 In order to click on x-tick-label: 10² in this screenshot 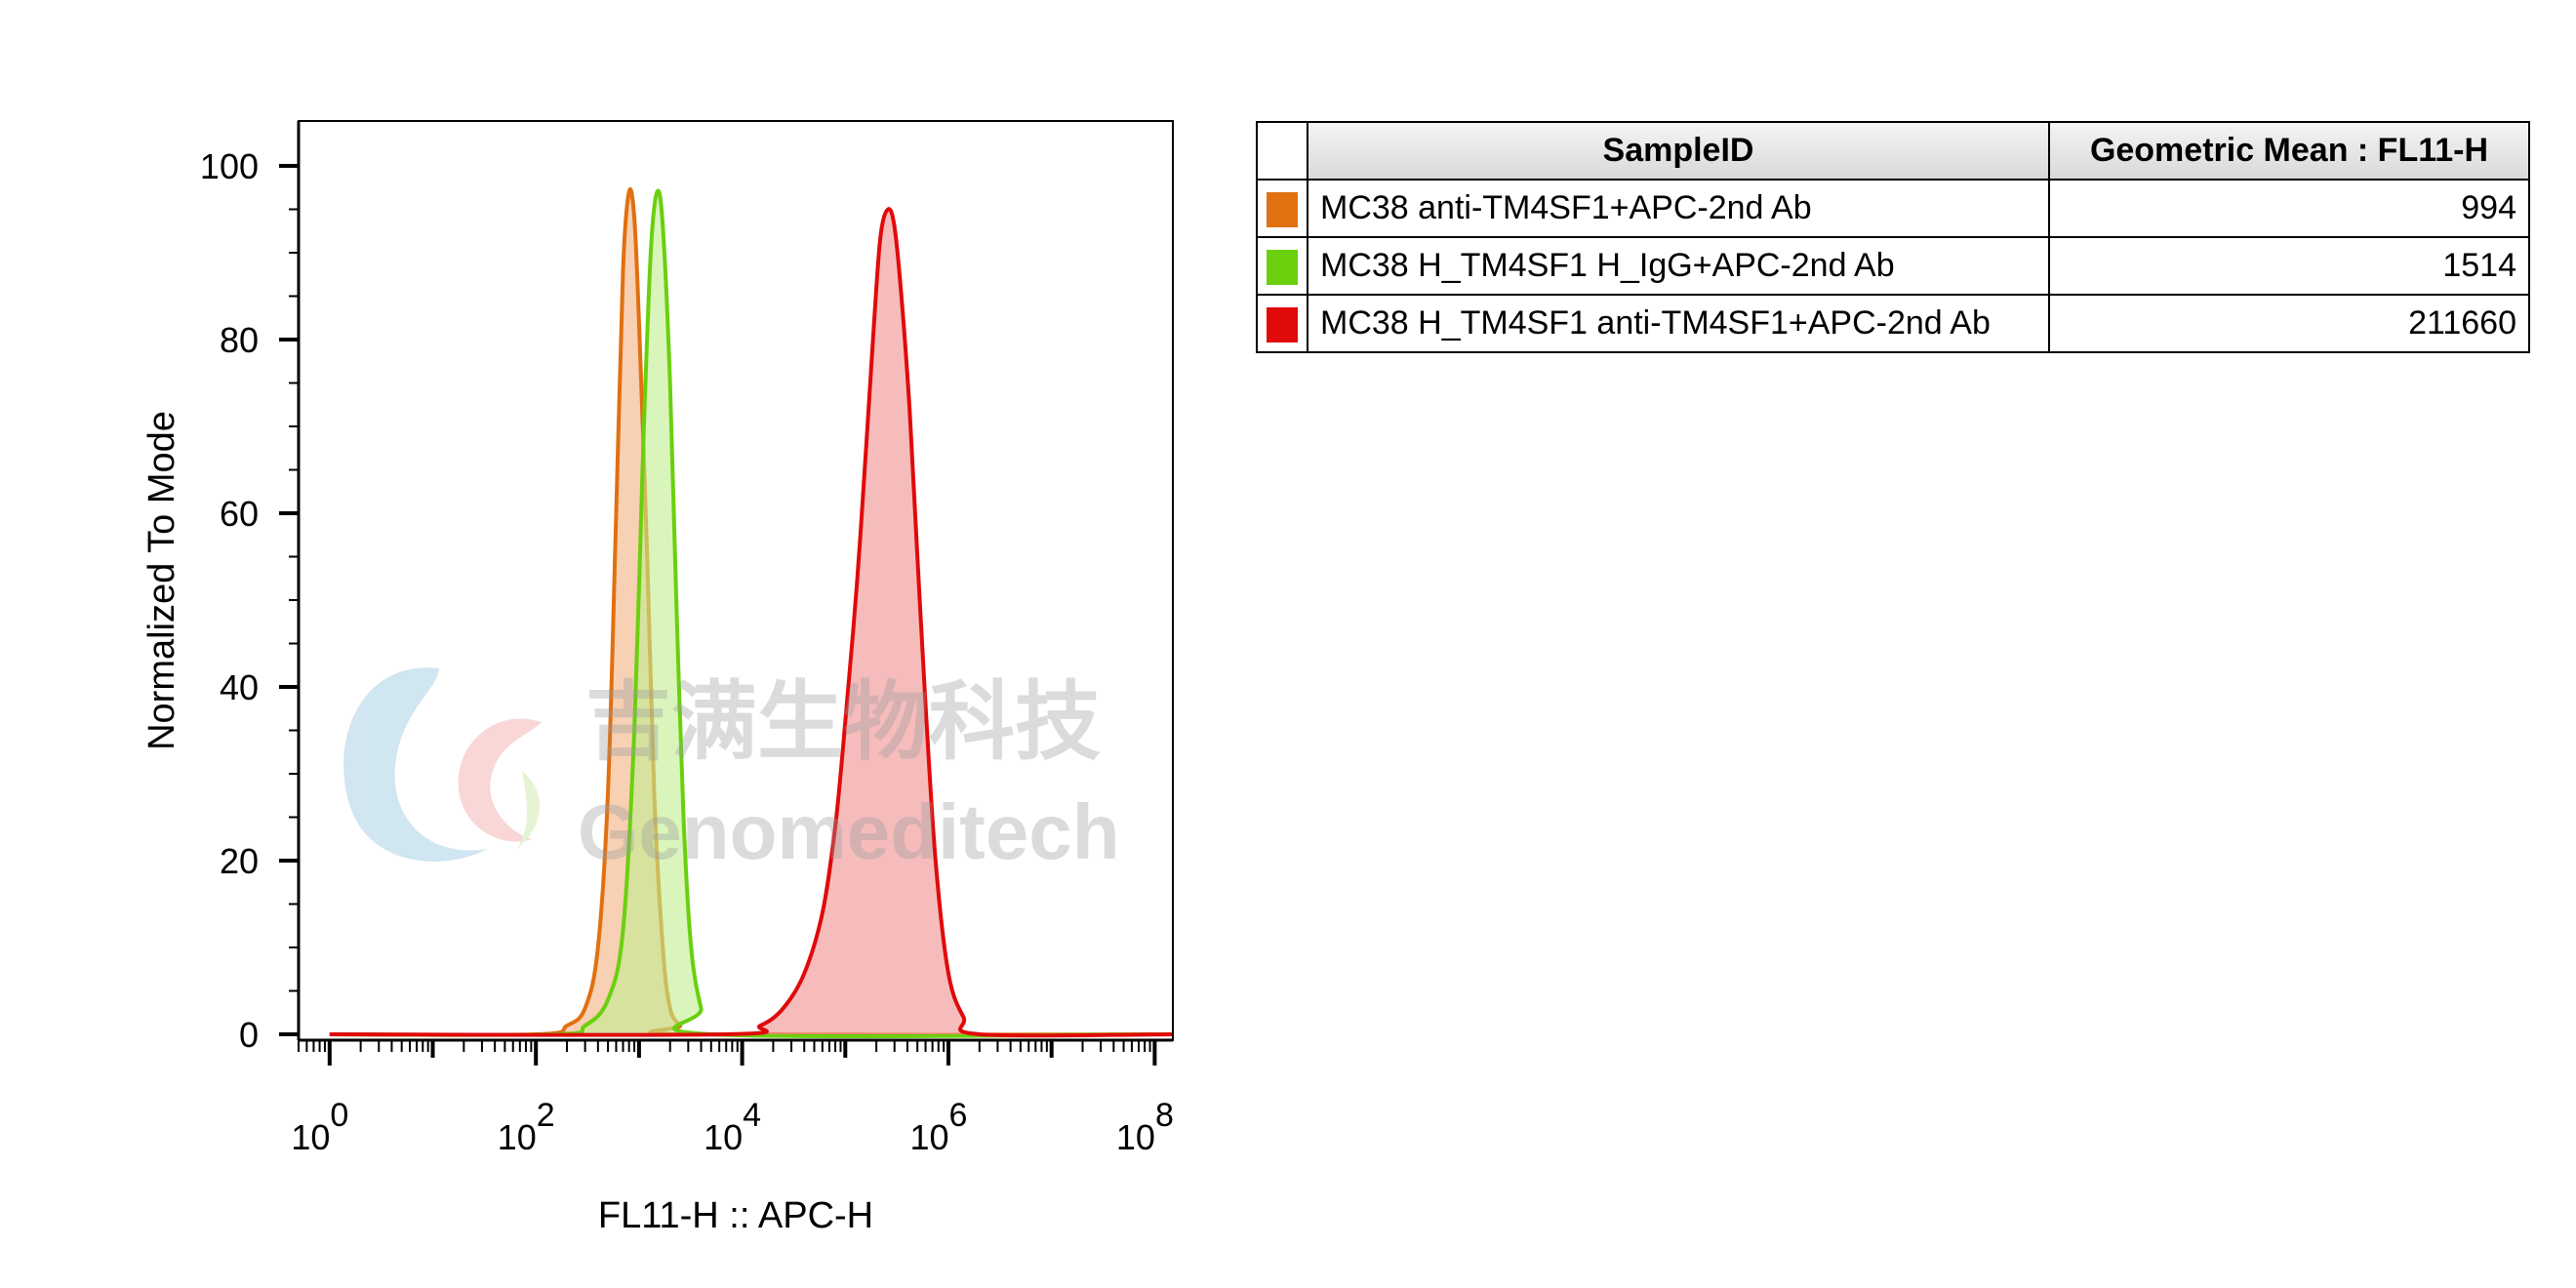, I will do `click(526, 1127)`.